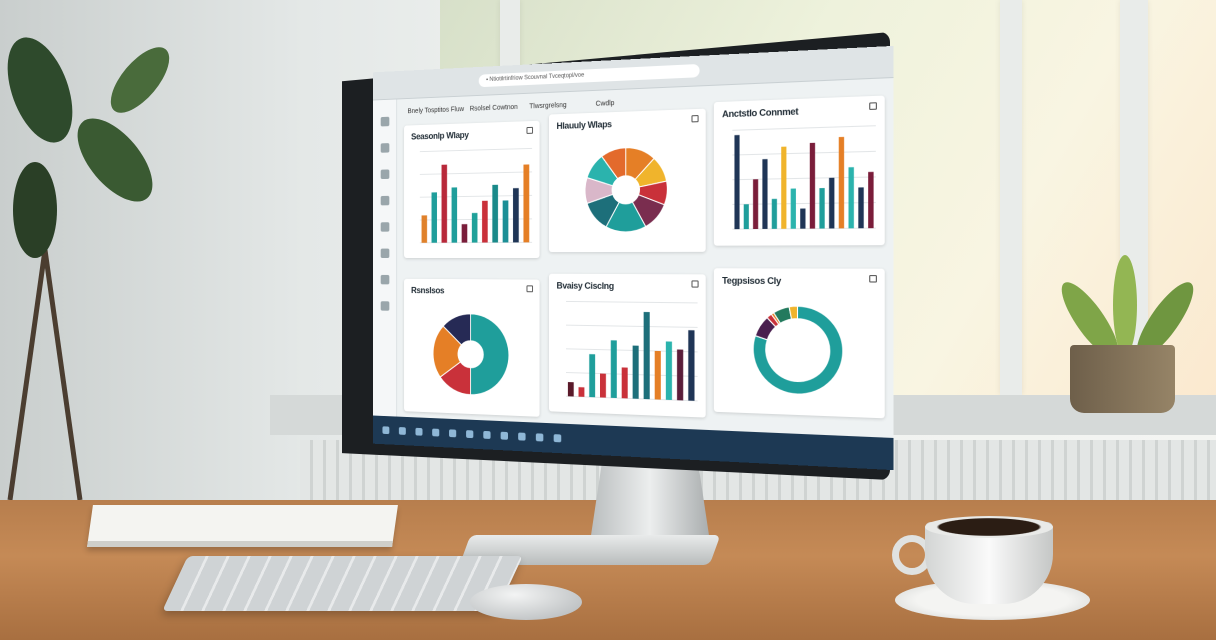 The width and height of the screenshot is (1216, 640). I want to click on chart-panel: Bvaisy Cisclng, so click(627, 345).